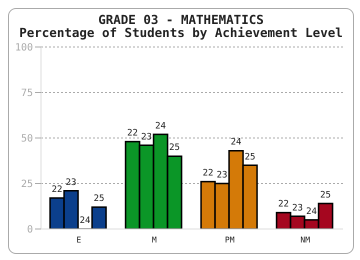 The width and height of the screenshot is (360, 260). I want to click on series-label: 23, so click(71, 183).